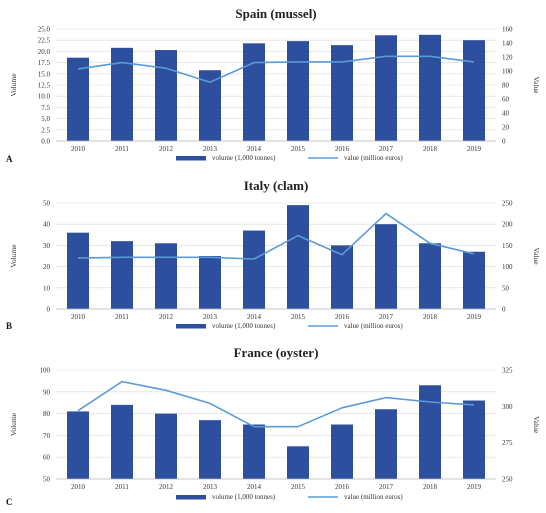  I want to click on y2-tick-label: 40, so click(506, 114).